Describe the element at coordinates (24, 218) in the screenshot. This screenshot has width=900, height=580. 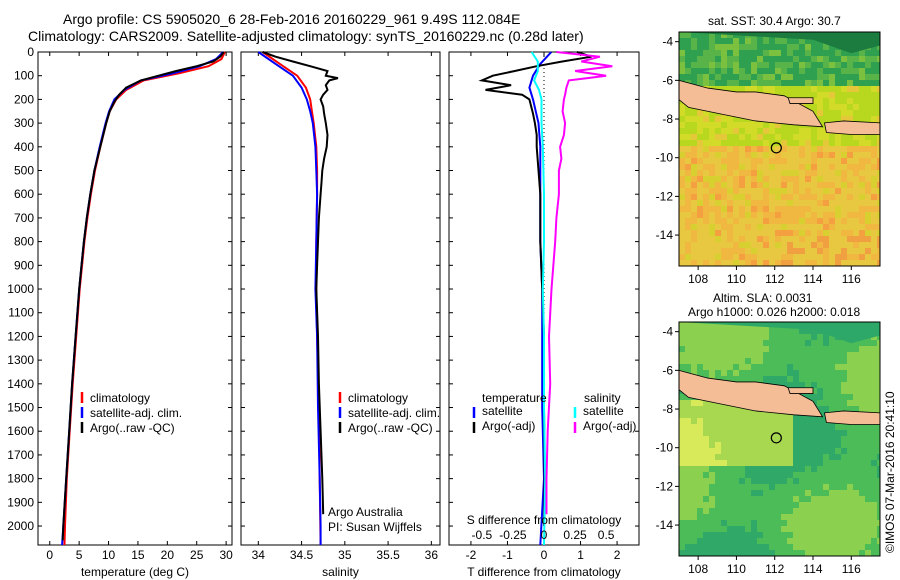
I see `depth-tick-label: 700` at that location.